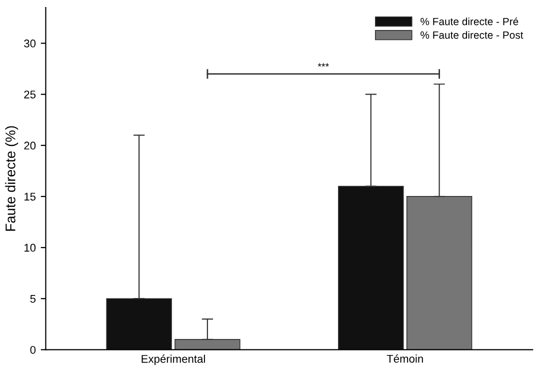 This screenshot has height=376, width=538. What do you see at coordinates (472, 35) in the screenshot?
I see `legend-label: % Faute directe - Post` at bounding box center [472, 35].